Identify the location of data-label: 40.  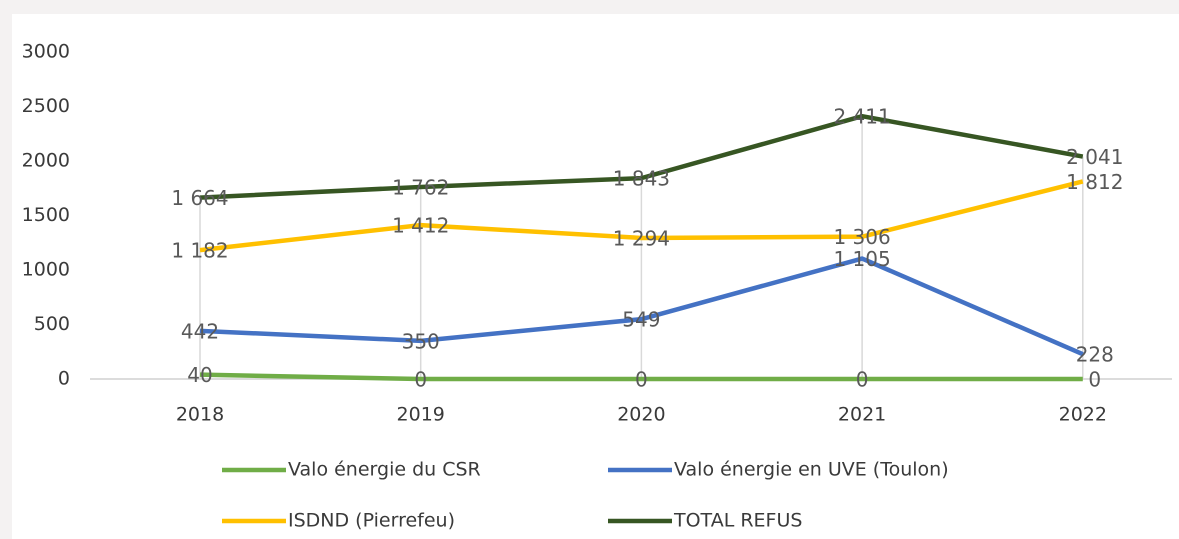
(199, 375).